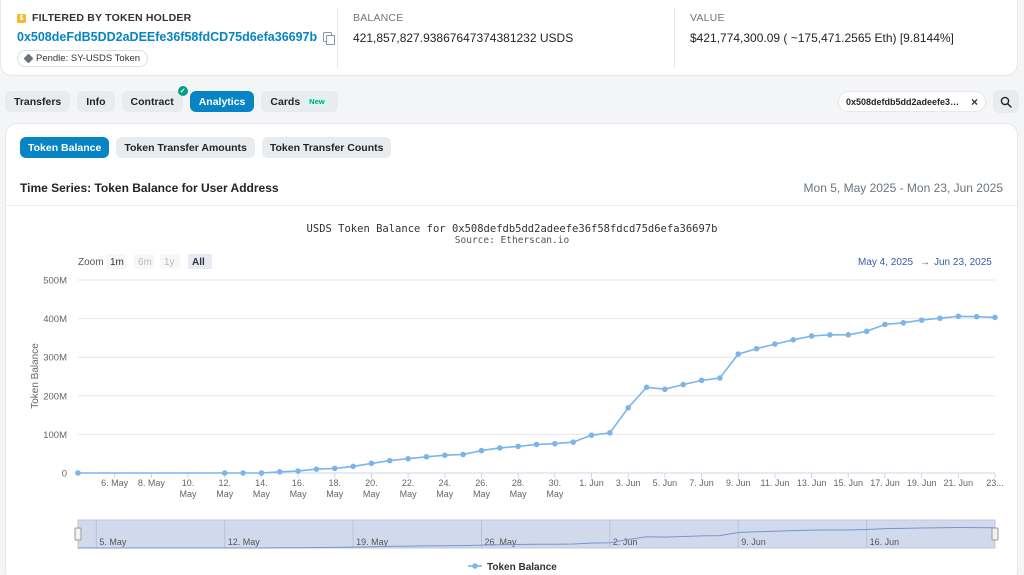 Image resolution: width=1024 pixels, height=575 pixels. I want to click on tab-analytics: Analytics, so click(222, 101).